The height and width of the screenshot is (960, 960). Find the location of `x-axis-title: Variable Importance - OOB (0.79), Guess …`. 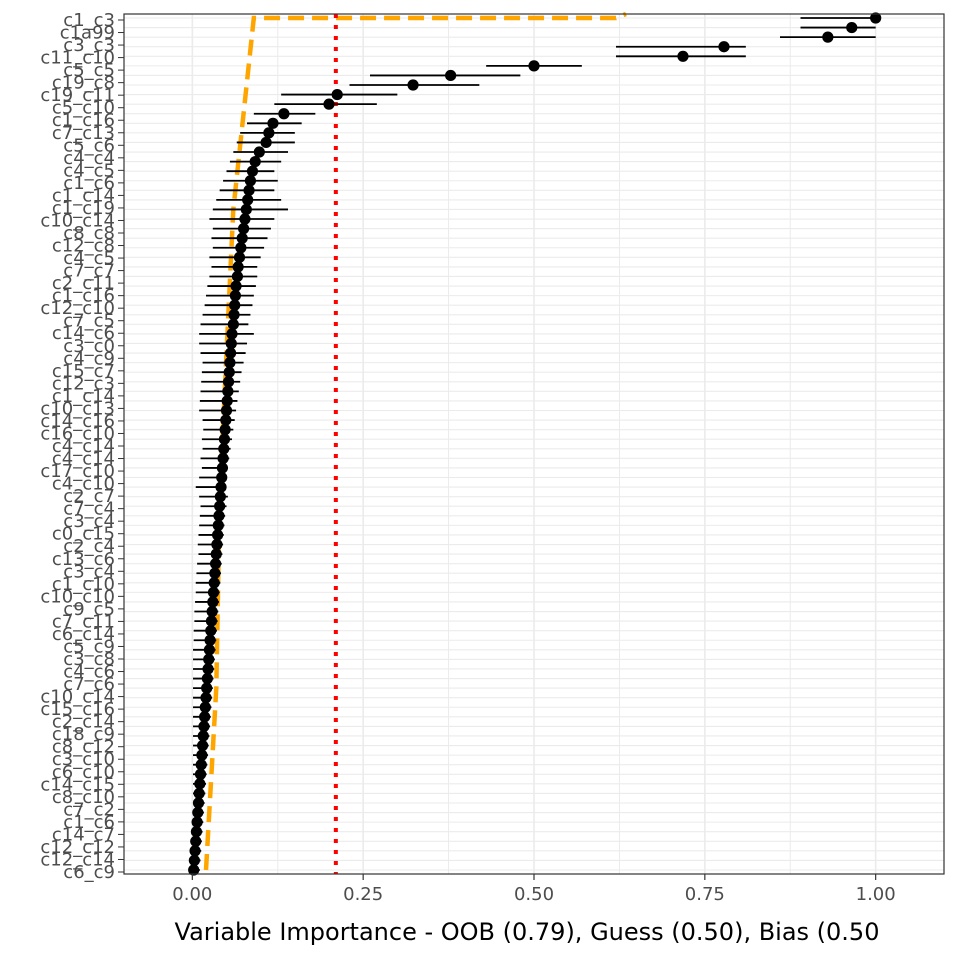

x-axis-title: Variable Importance - OOB (0.79), Guess … is located at coordinates (527, 932).